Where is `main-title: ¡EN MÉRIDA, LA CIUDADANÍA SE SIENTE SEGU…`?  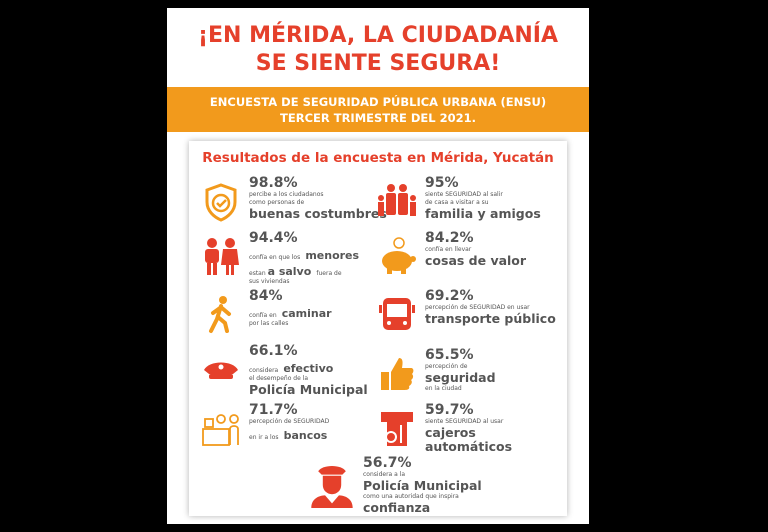 main-title: ¡EN MÉRIDA, LA CIUDADANÍA SE SIENTE SEGU… is located at coordinates (378, 50).